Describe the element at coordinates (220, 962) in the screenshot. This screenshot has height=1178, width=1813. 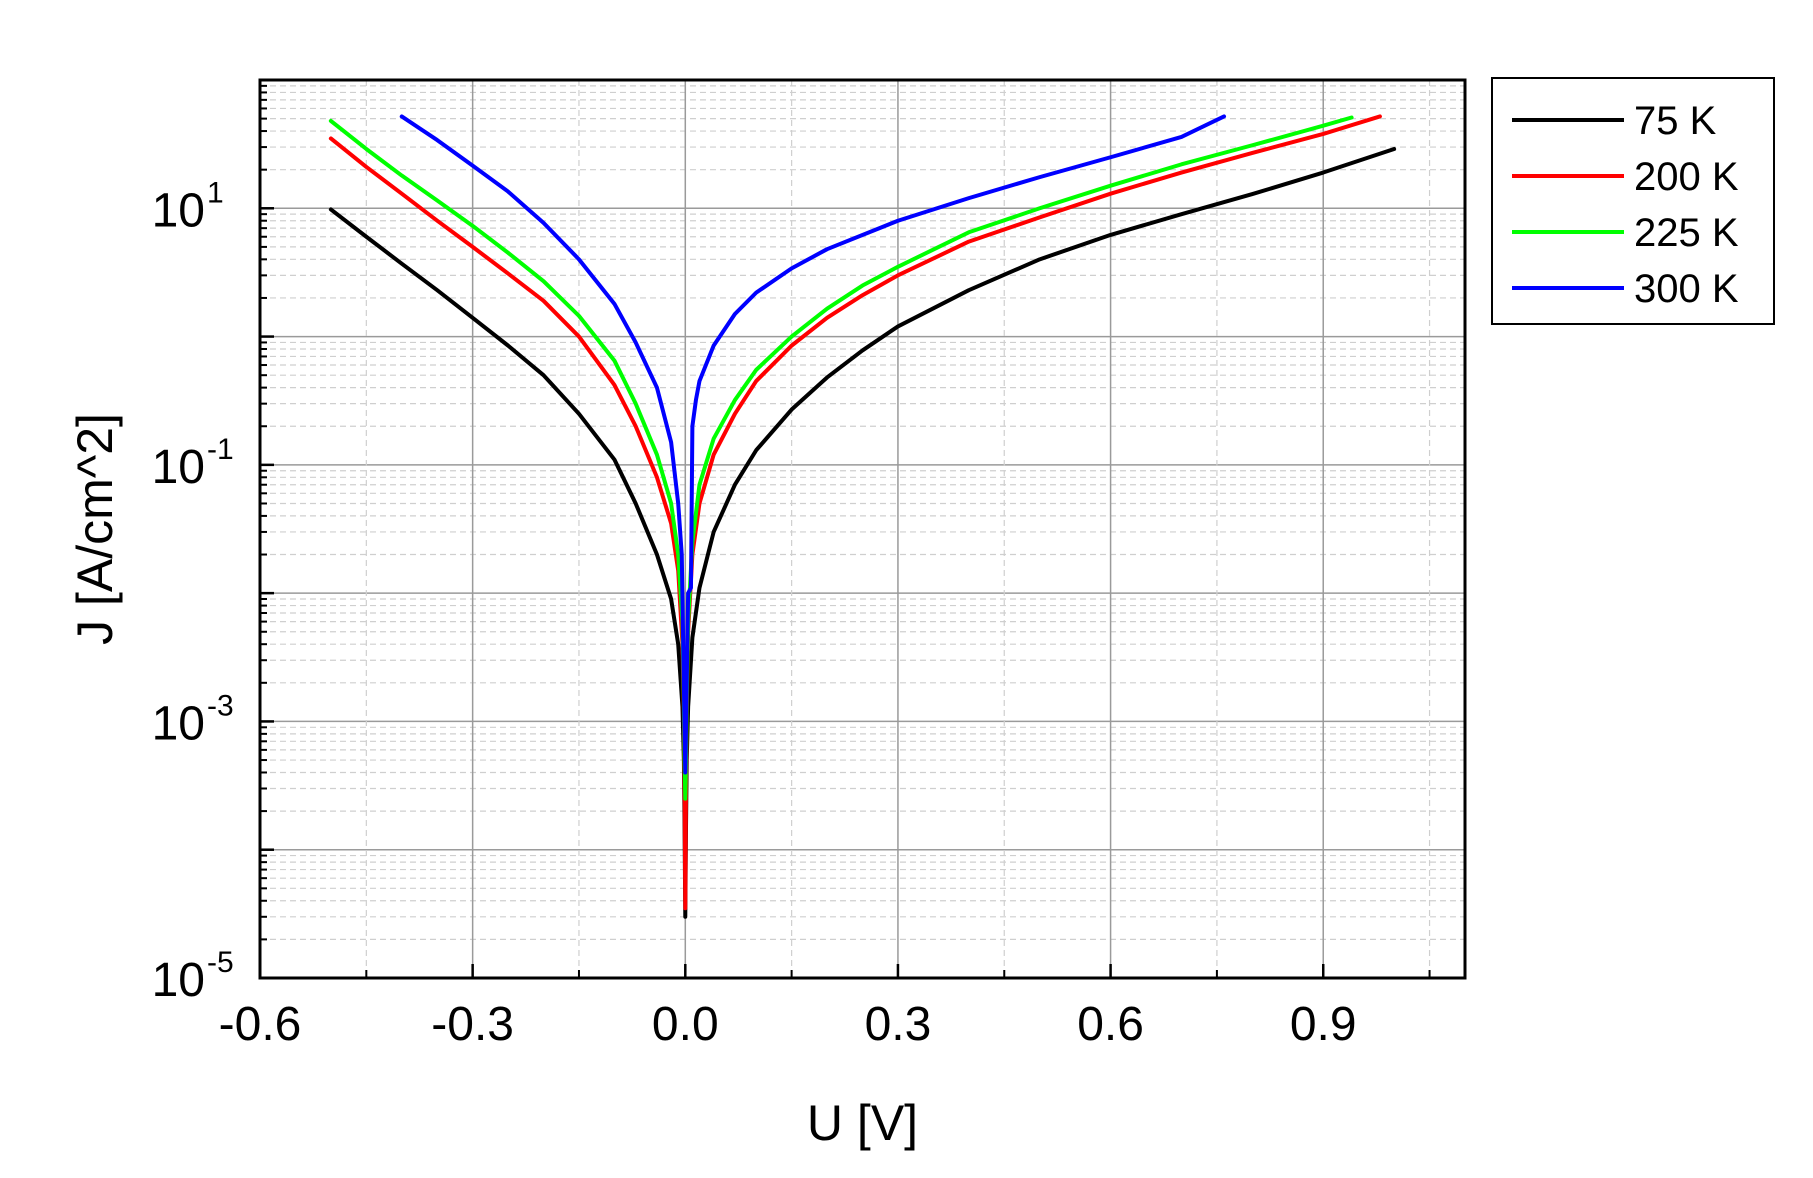
I see `y-tick-exponent: -5` at that location.